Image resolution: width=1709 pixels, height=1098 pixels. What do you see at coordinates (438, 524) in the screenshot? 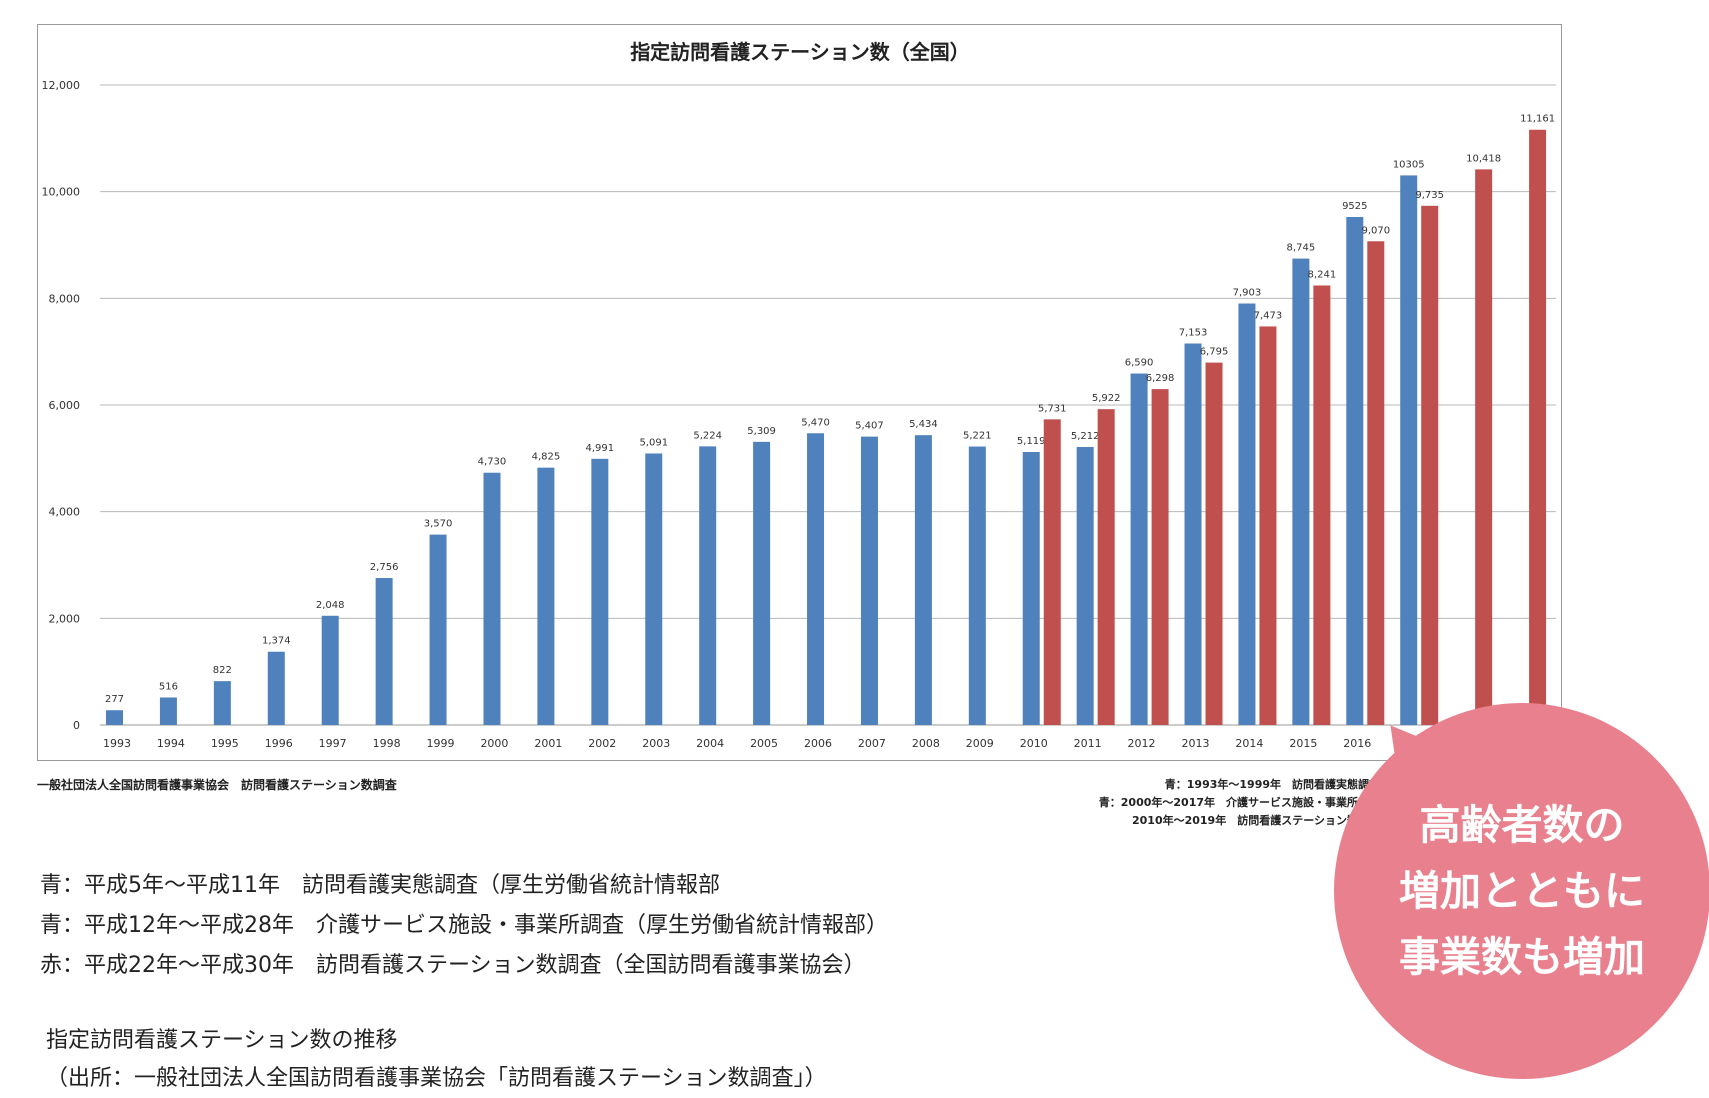
I see `data-label: 3,570` at bounding box center [438, 524].